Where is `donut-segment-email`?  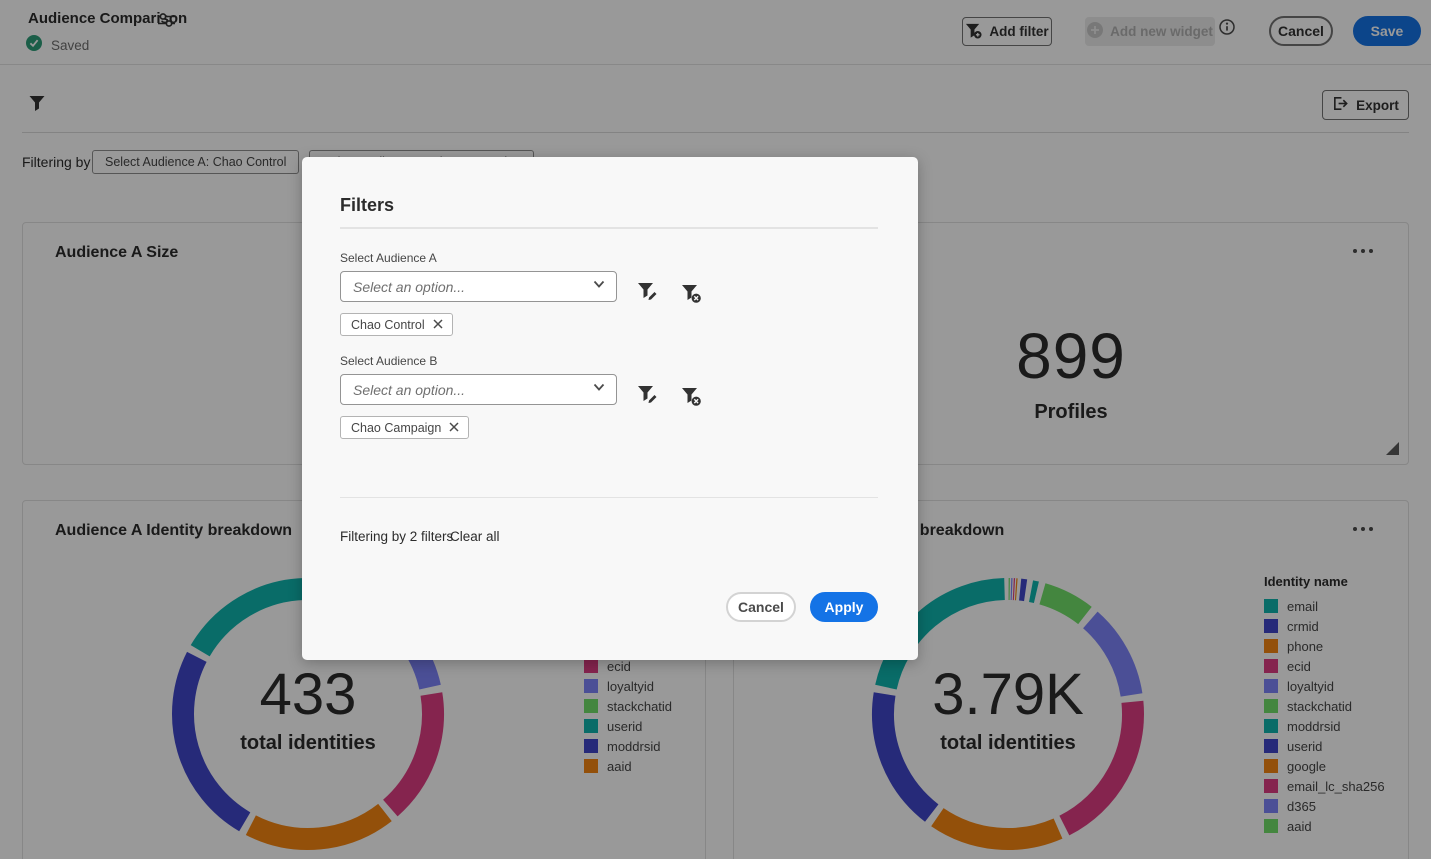
donut-segment-email is located at coordinates (940, 634).